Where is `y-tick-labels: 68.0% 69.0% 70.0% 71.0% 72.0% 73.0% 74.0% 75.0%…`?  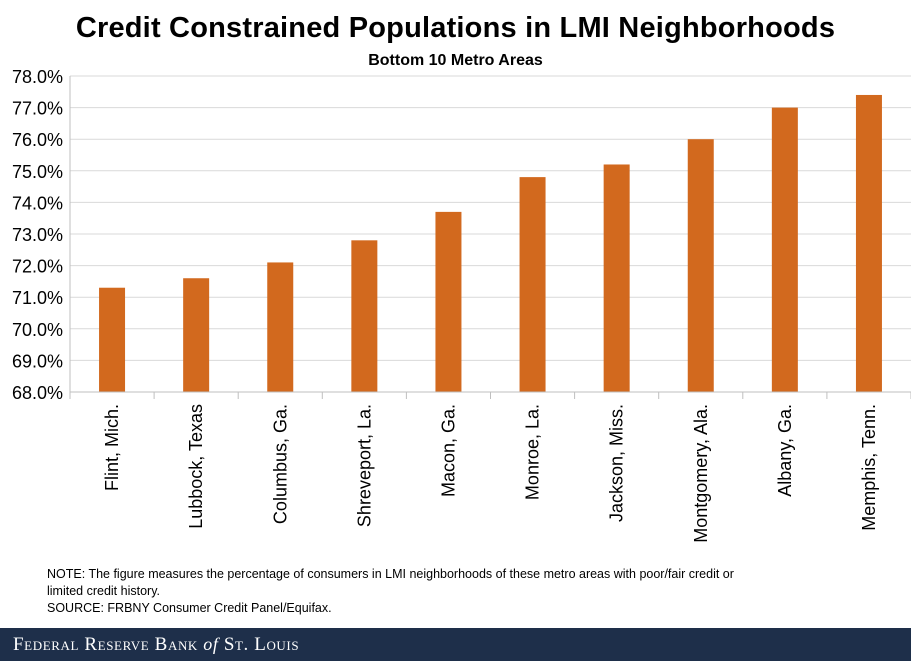 y-tick-labels: 68.0% 69.0% 70.0% 71.0% 72.0% 73.0% 74.0% 75.0%… is located at coordinates (37, 235).